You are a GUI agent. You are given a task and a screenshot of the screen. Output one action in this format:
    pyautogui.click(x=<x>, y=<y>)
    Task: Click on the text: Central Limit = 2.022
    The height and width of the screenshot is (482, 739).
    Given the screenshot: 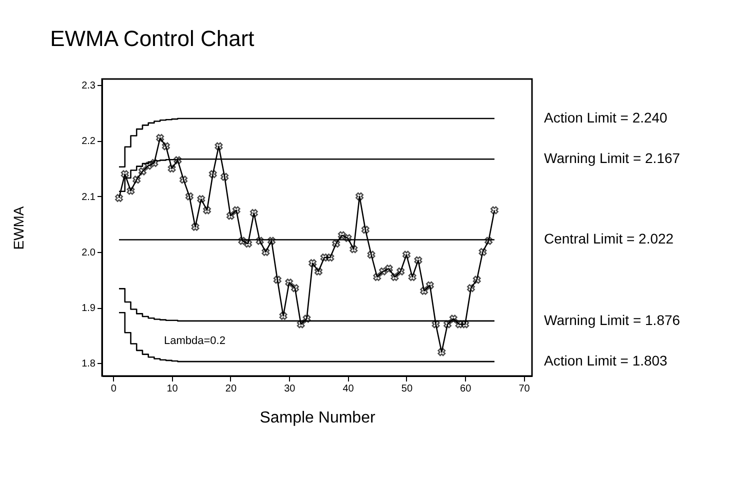 What is the action you would take?
    pyautogui.click(x=609, y=238)
    